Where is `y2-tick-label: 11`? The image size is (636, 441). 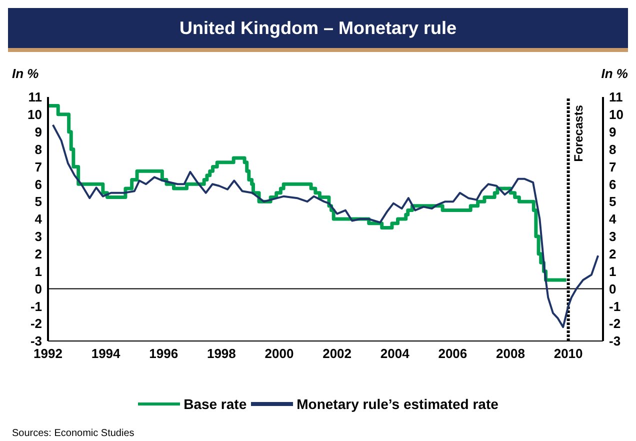
y2-tick-label: 11 is located at coordinates (616, 97).